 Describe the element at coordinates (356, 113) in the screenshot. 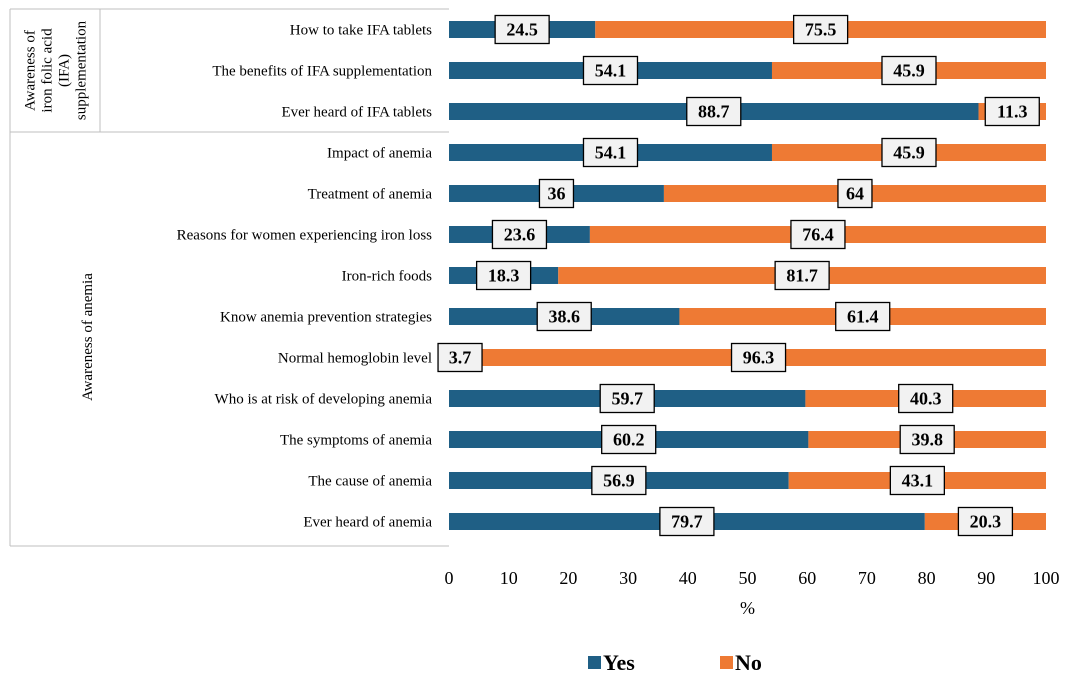

I see `category-label-ever-heard-of-ifa-tablets: Ever heard of IFA tablets` at that location.